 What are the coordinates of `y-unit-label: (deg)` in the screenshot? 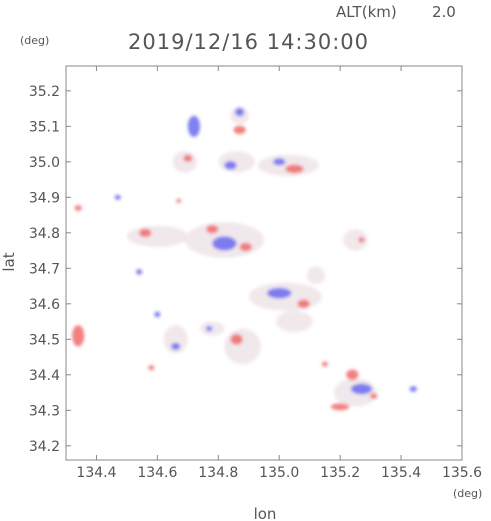 It's located at (34, 40).